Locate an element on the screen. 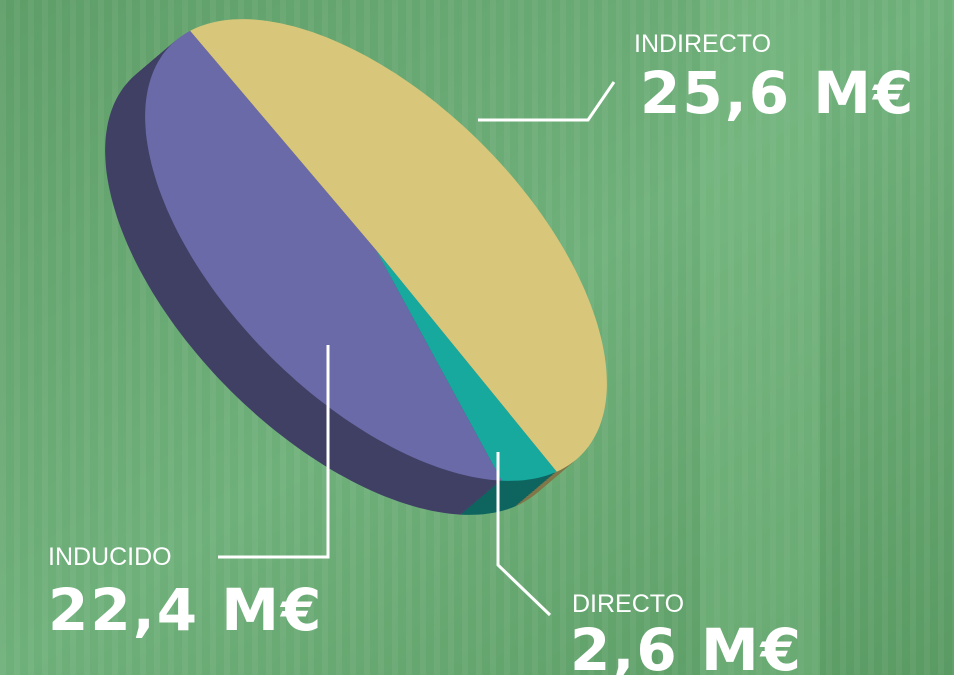 The image size is (954, 675). category-label: INDUCIDO is located at coordinates (110, 557).